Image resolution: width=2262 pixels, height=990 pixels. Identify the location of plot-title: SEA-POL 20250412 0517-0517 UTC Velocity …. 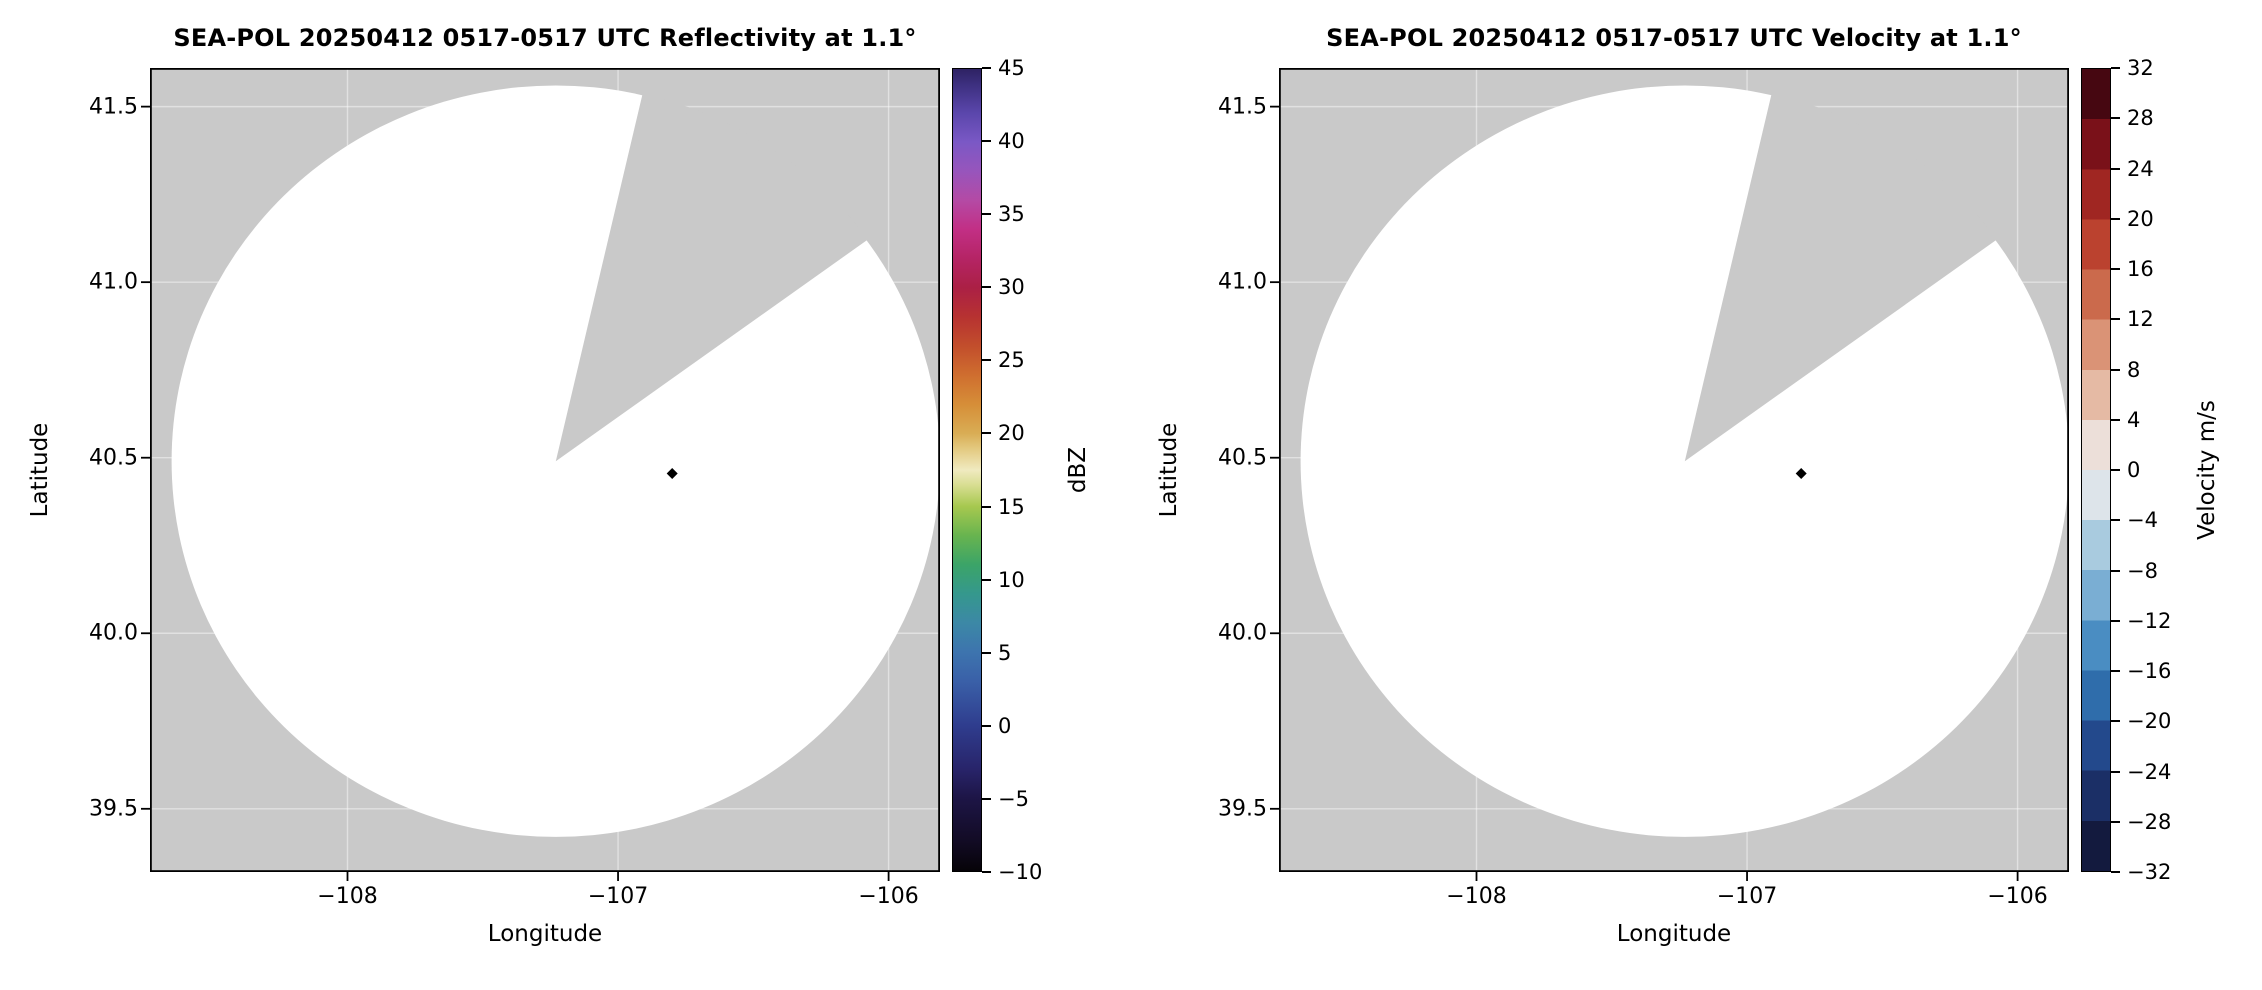
(1674, 38).